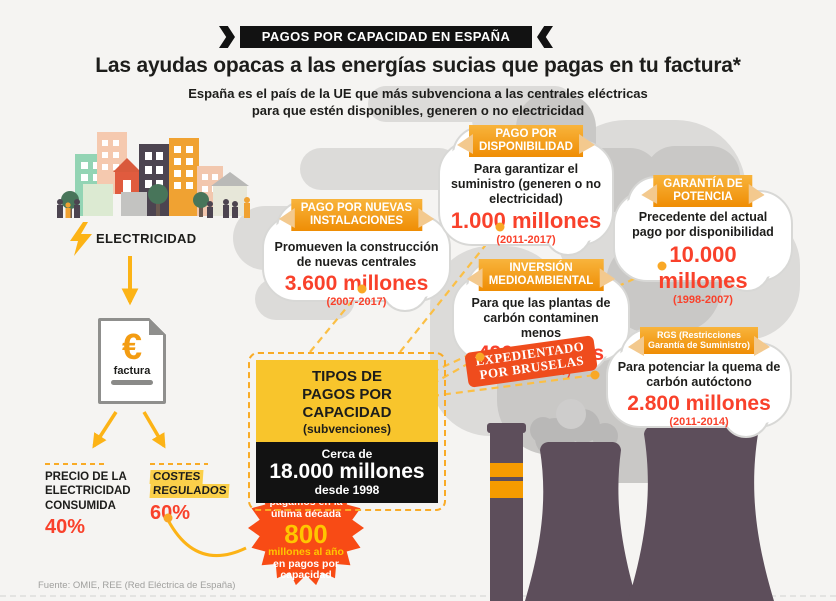 The height and width of the screenshot is (601, 836). I want to click on cloud-period: (2007-2017), so click(356, 301).